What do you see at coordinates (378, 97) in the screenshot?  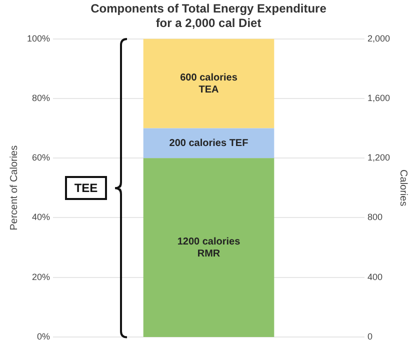 I see `y2-tick-label: 1,600` at bounding box center [378, 97].